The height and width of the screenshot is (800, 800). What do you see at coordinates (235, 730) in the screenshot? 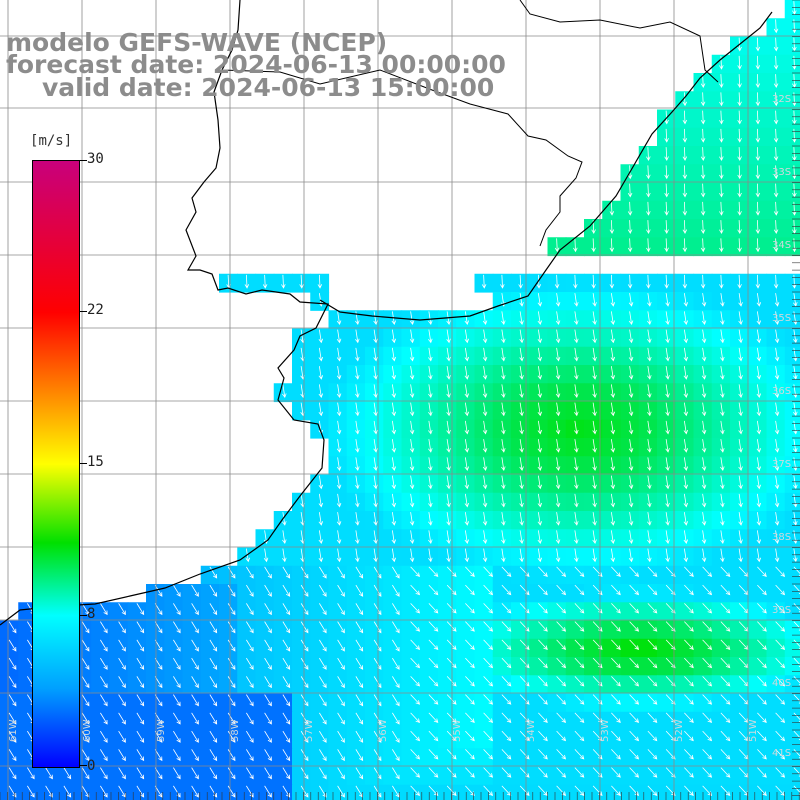
I see `lon-label: 58W` at bounding box center [235, 730].